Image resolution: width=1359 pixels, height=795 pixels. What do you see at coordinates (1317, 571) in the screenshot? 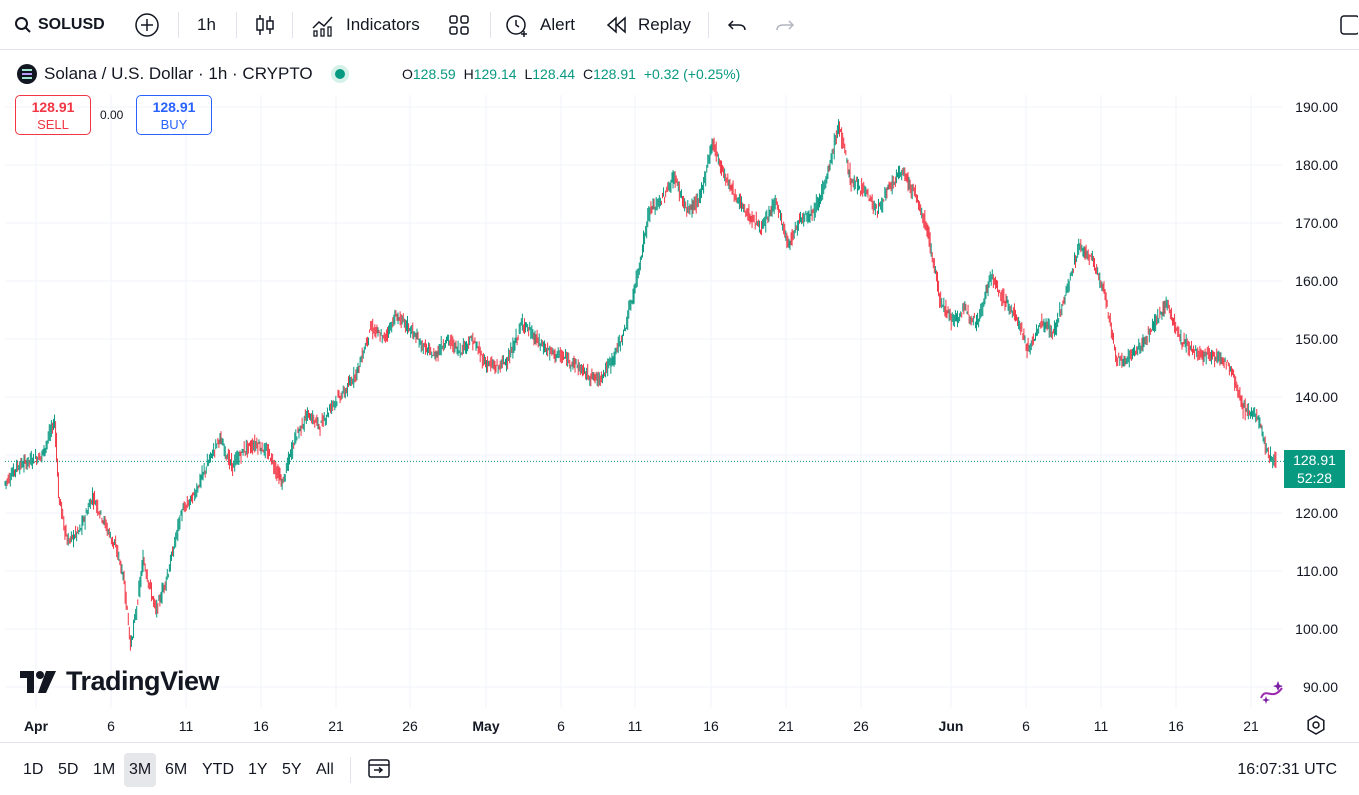
I see `y-tick-label: 110.00` at bounding box center [1317, 571].